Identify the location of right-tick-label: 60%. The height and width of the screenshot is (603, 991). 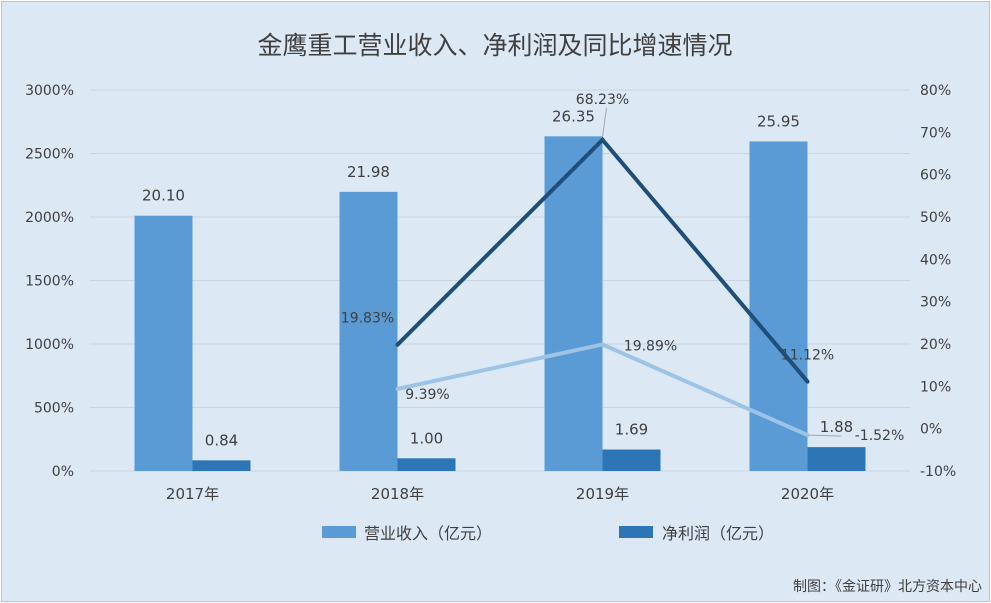
(935, 176).